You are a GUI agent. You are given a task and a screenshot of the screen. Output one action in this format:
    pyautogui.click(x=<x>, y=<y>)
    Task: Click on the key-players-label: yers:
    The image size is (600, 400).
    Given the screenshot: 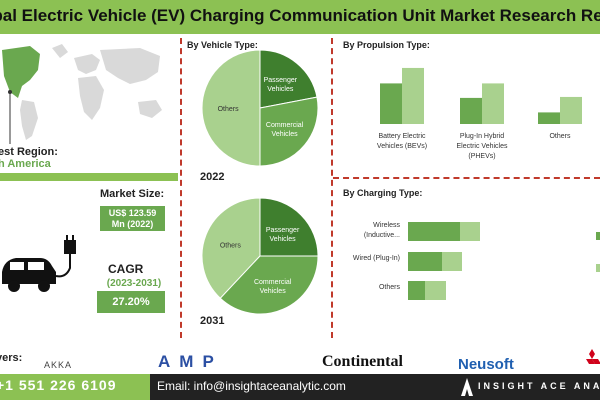 What is the action you would take?
    pyautogui.click(x=11, y=358)
    